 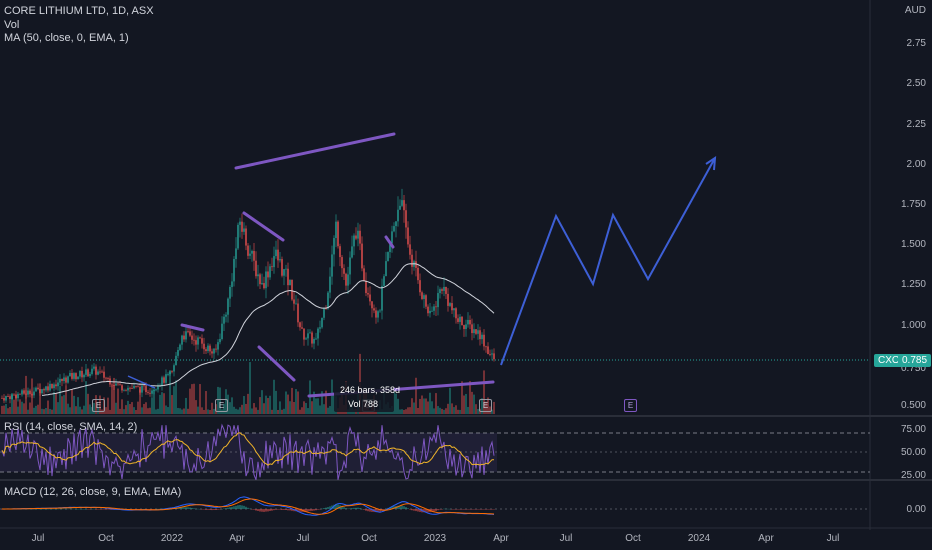 I want to click on ma-legend: MA (50, close, 0, EMA, 1), so click(x=66, y=38).